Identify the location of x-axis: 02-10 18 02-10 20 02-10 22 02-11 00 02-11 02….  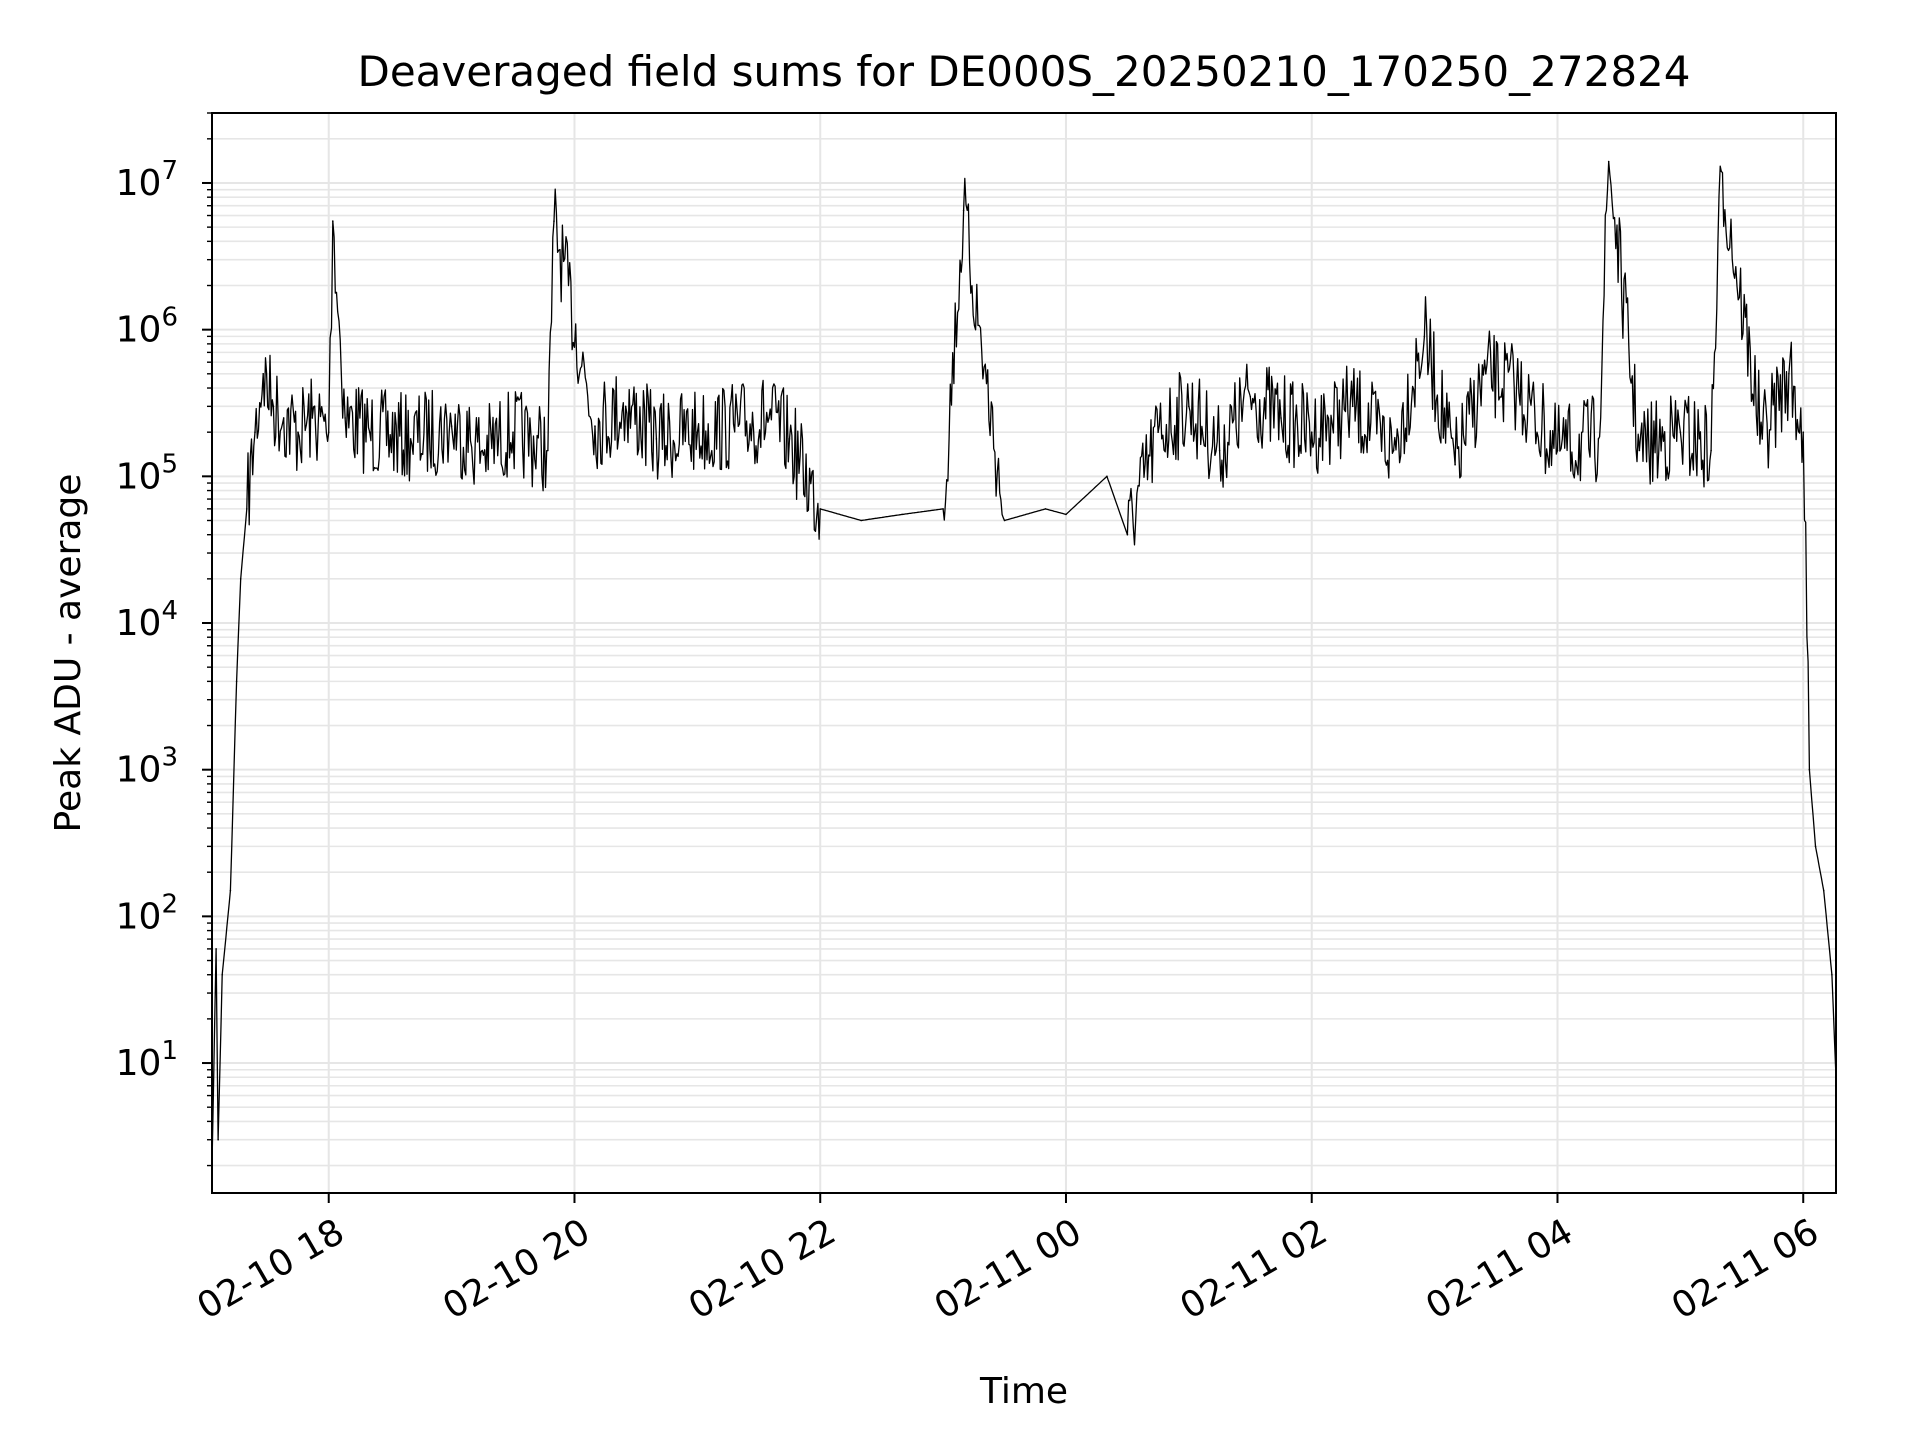
(1008, 1260).